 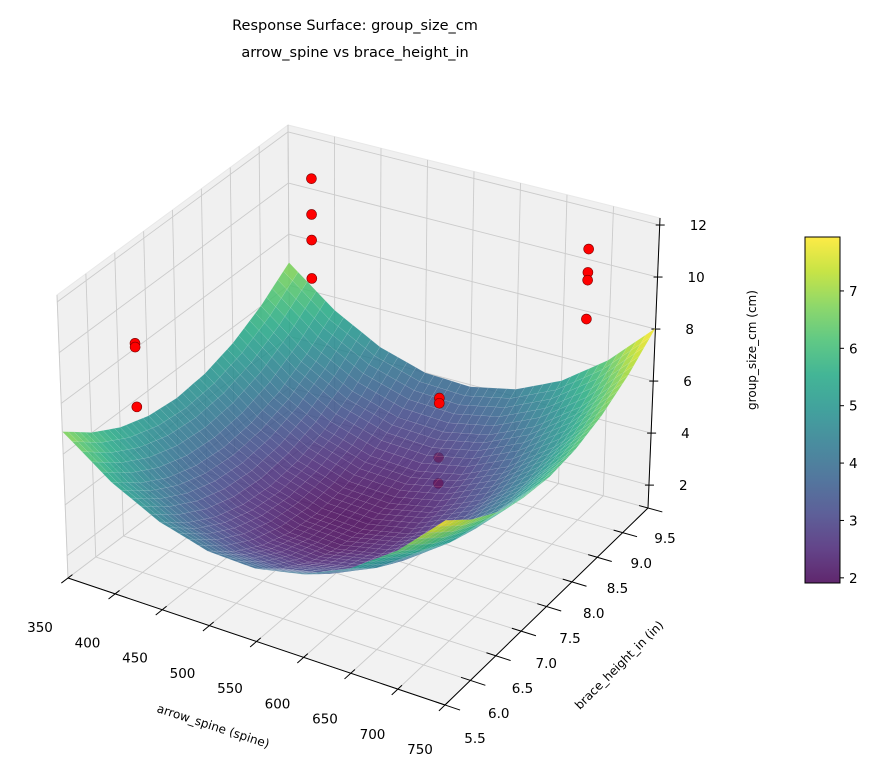 What do you see at coordinates (522, 689) in the screenshot?
I see `y-tick-label: 6.5` at bounding box center [522, 689].